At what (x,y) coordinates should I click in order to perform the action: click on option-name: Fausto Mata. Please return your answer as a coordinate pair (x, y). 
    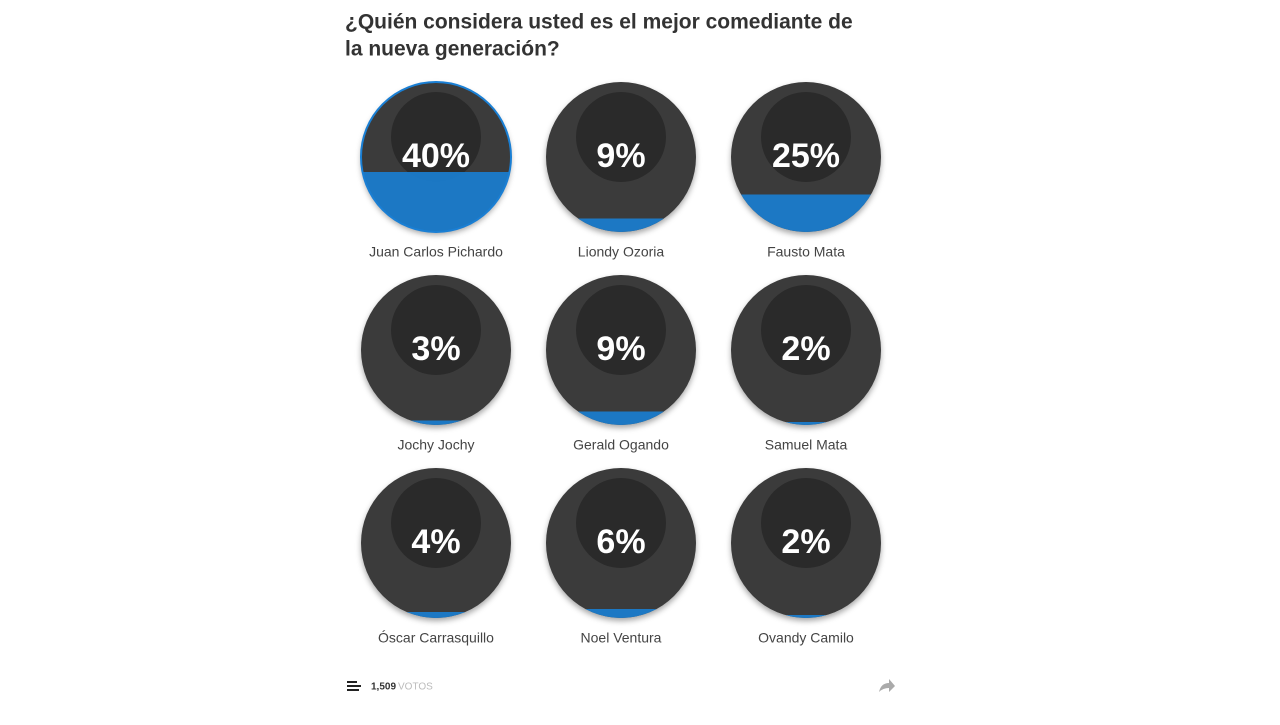
    Looking at the image, I should click on (806, 252).